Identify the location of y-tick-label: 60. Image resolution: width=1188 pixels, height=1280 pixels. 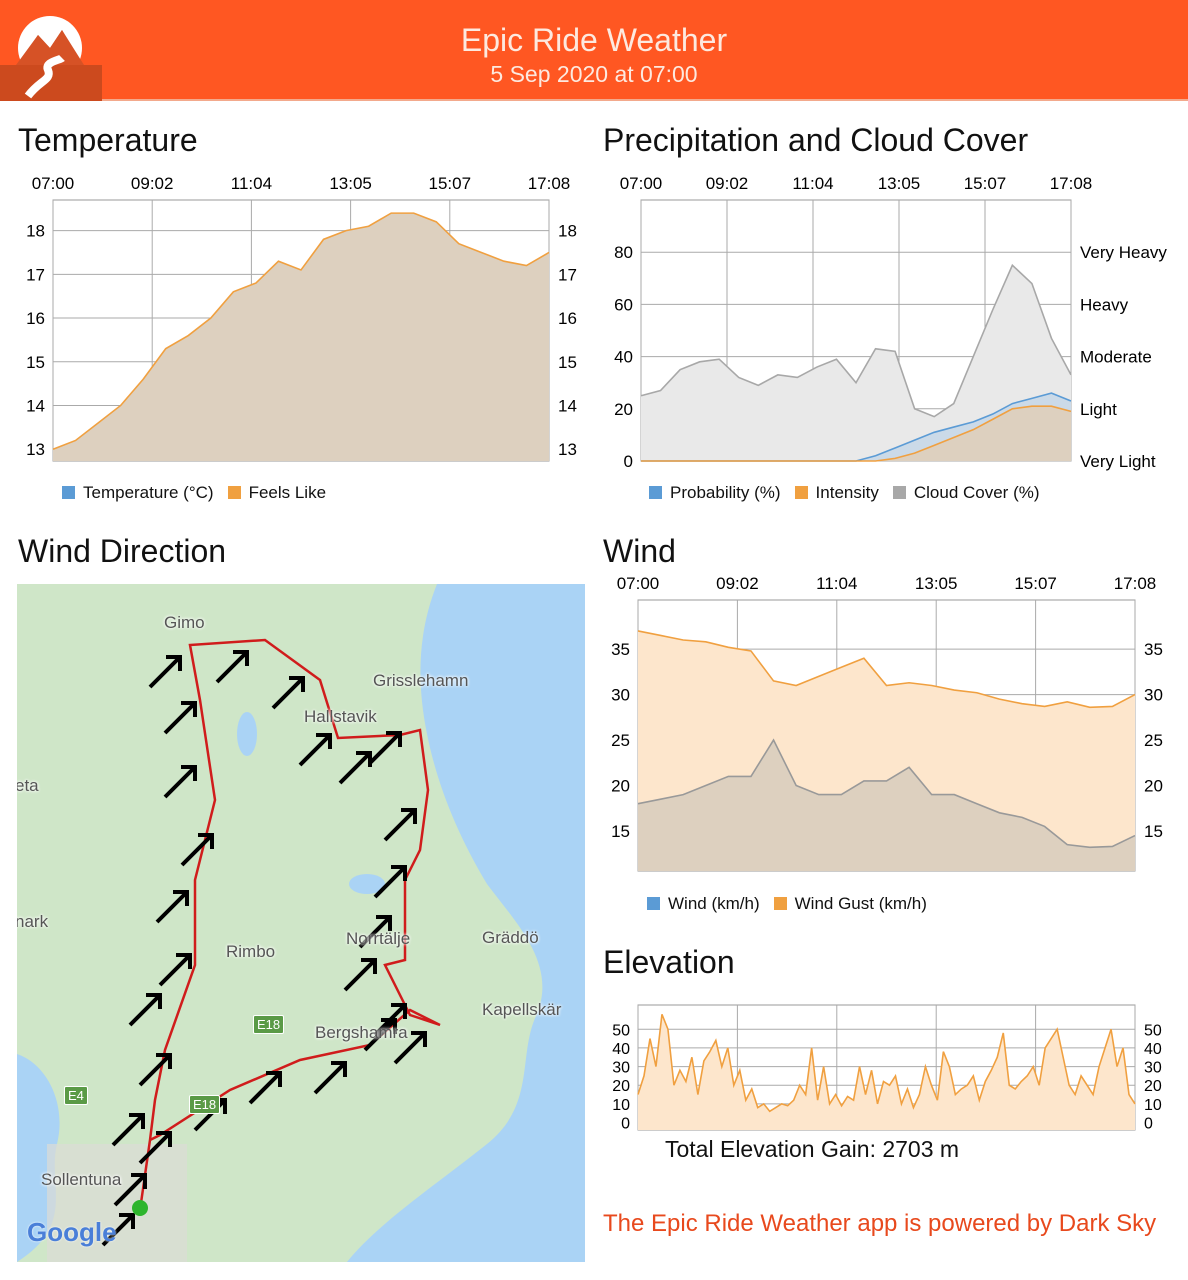
(623, 304).